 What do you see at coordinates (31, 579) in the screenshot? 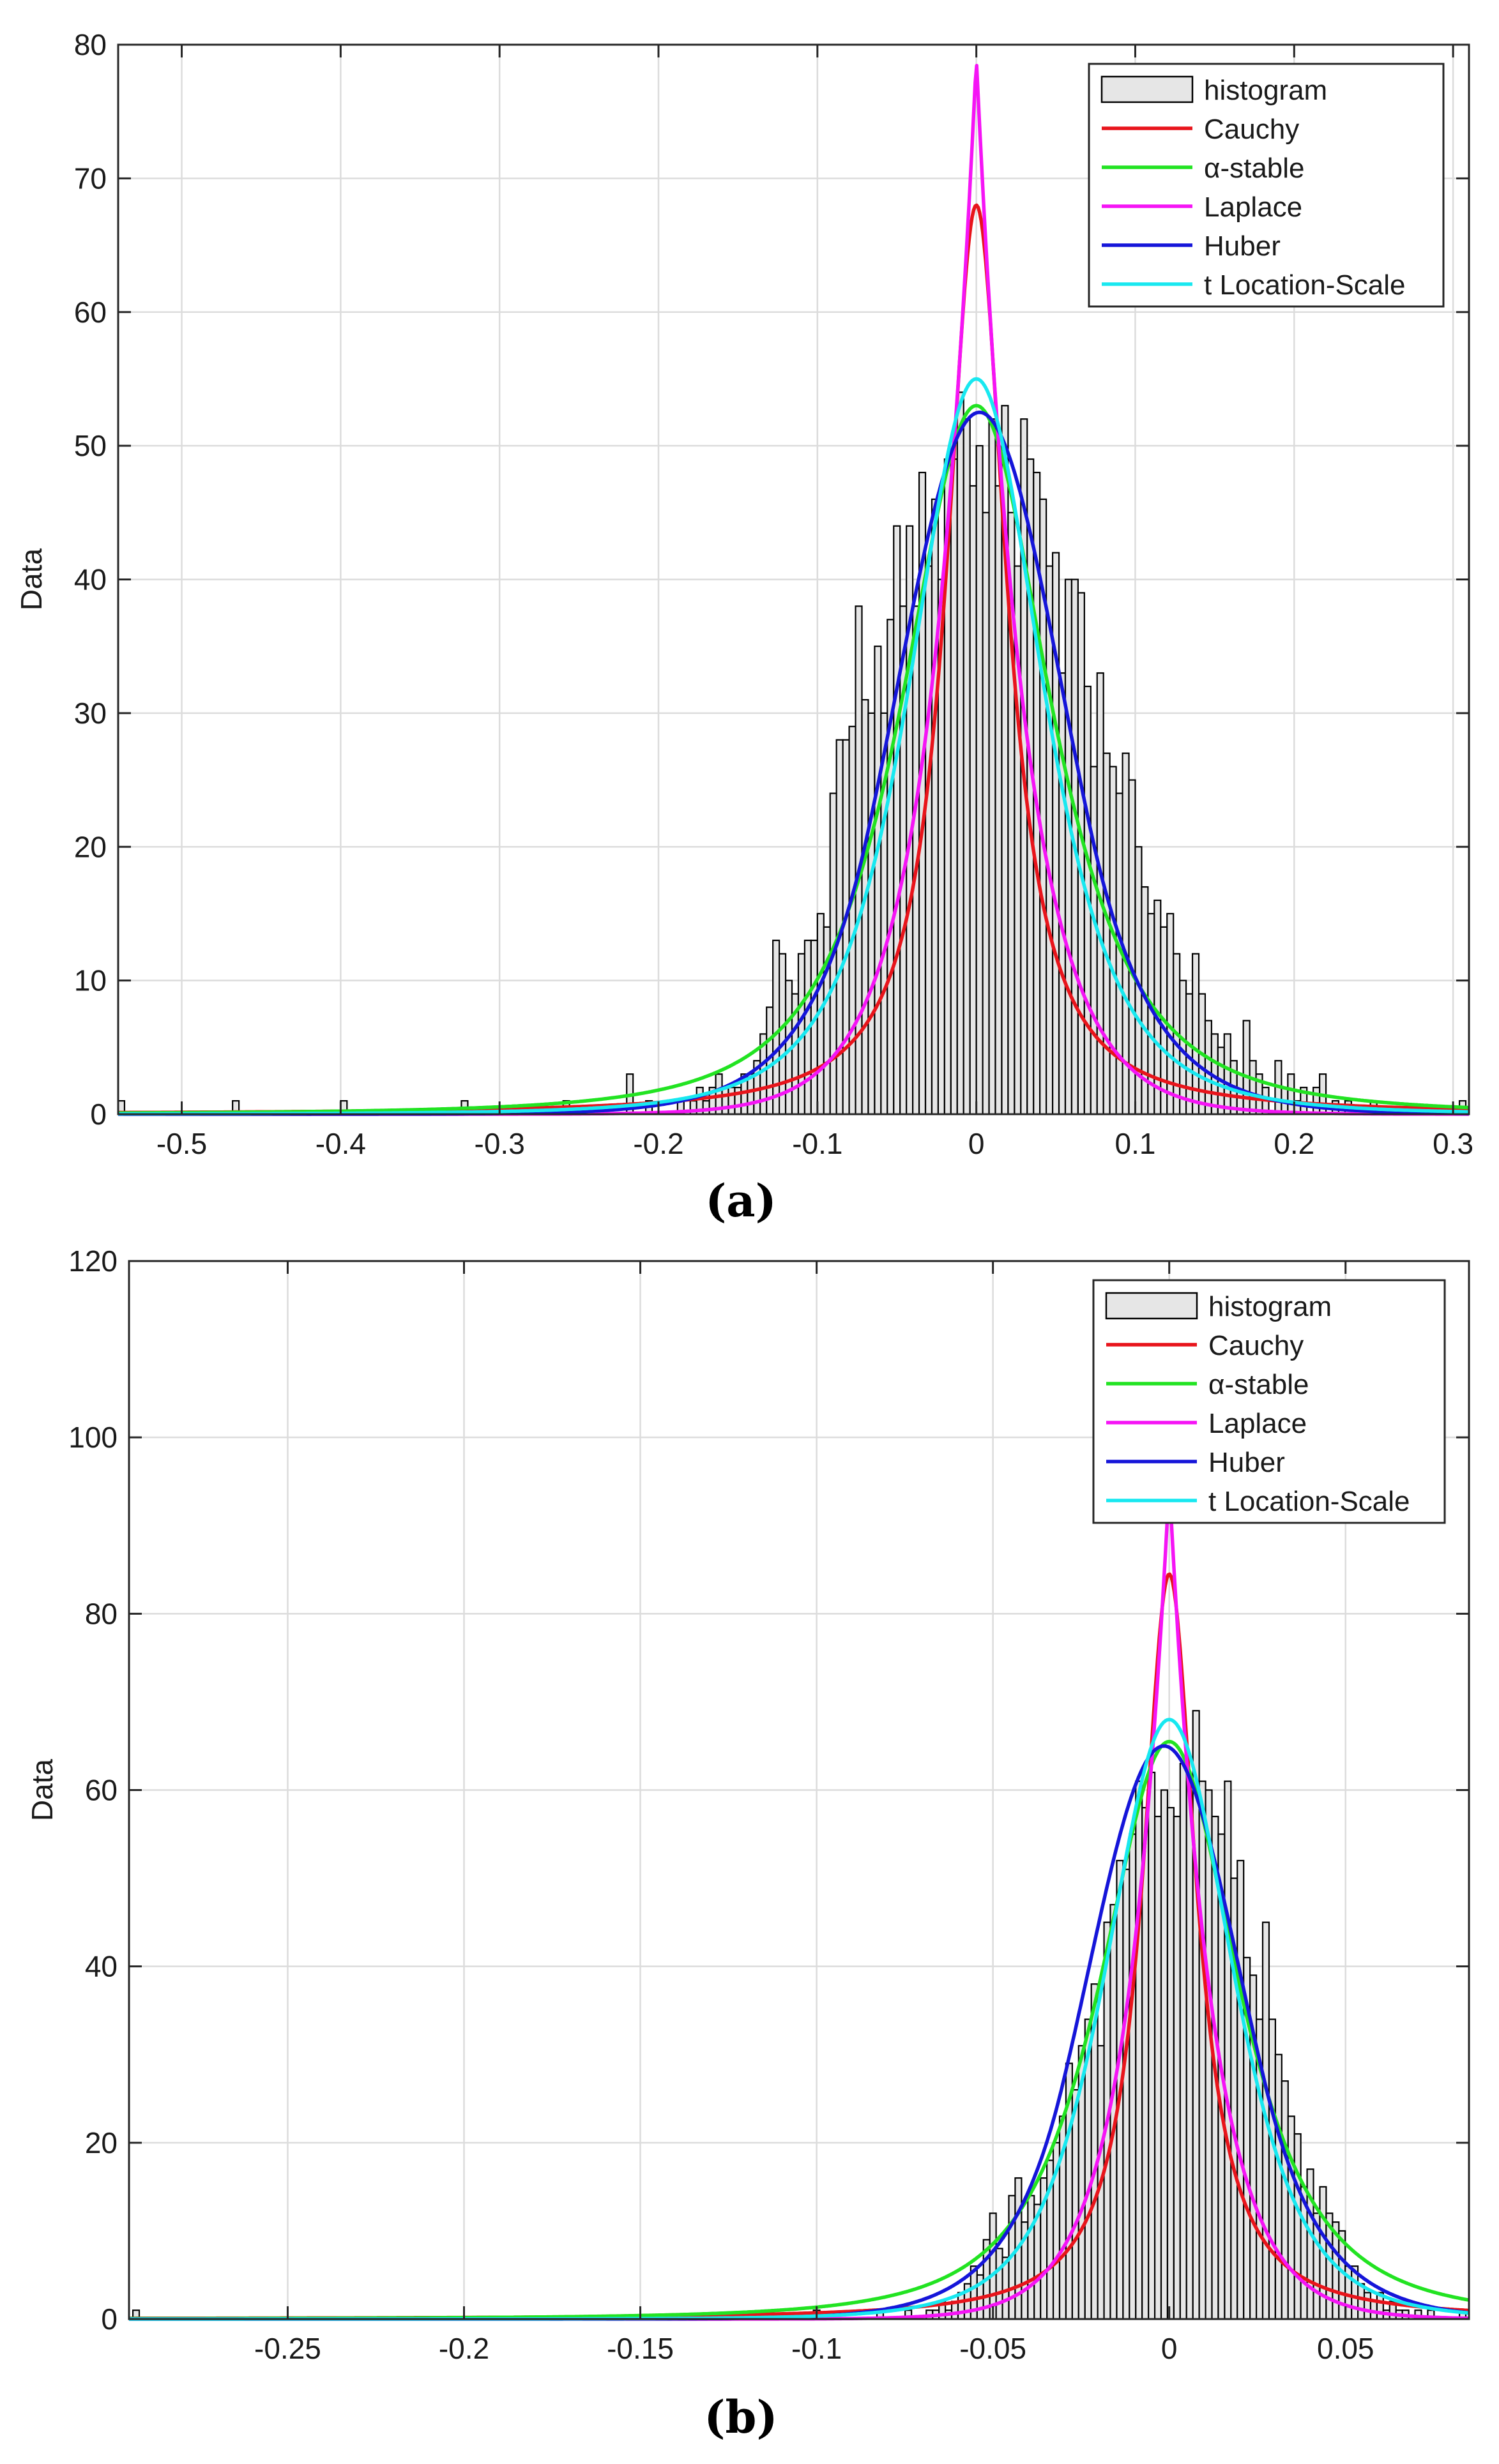
I see `y-axis-label: Data` at bounding box center [31, 579].